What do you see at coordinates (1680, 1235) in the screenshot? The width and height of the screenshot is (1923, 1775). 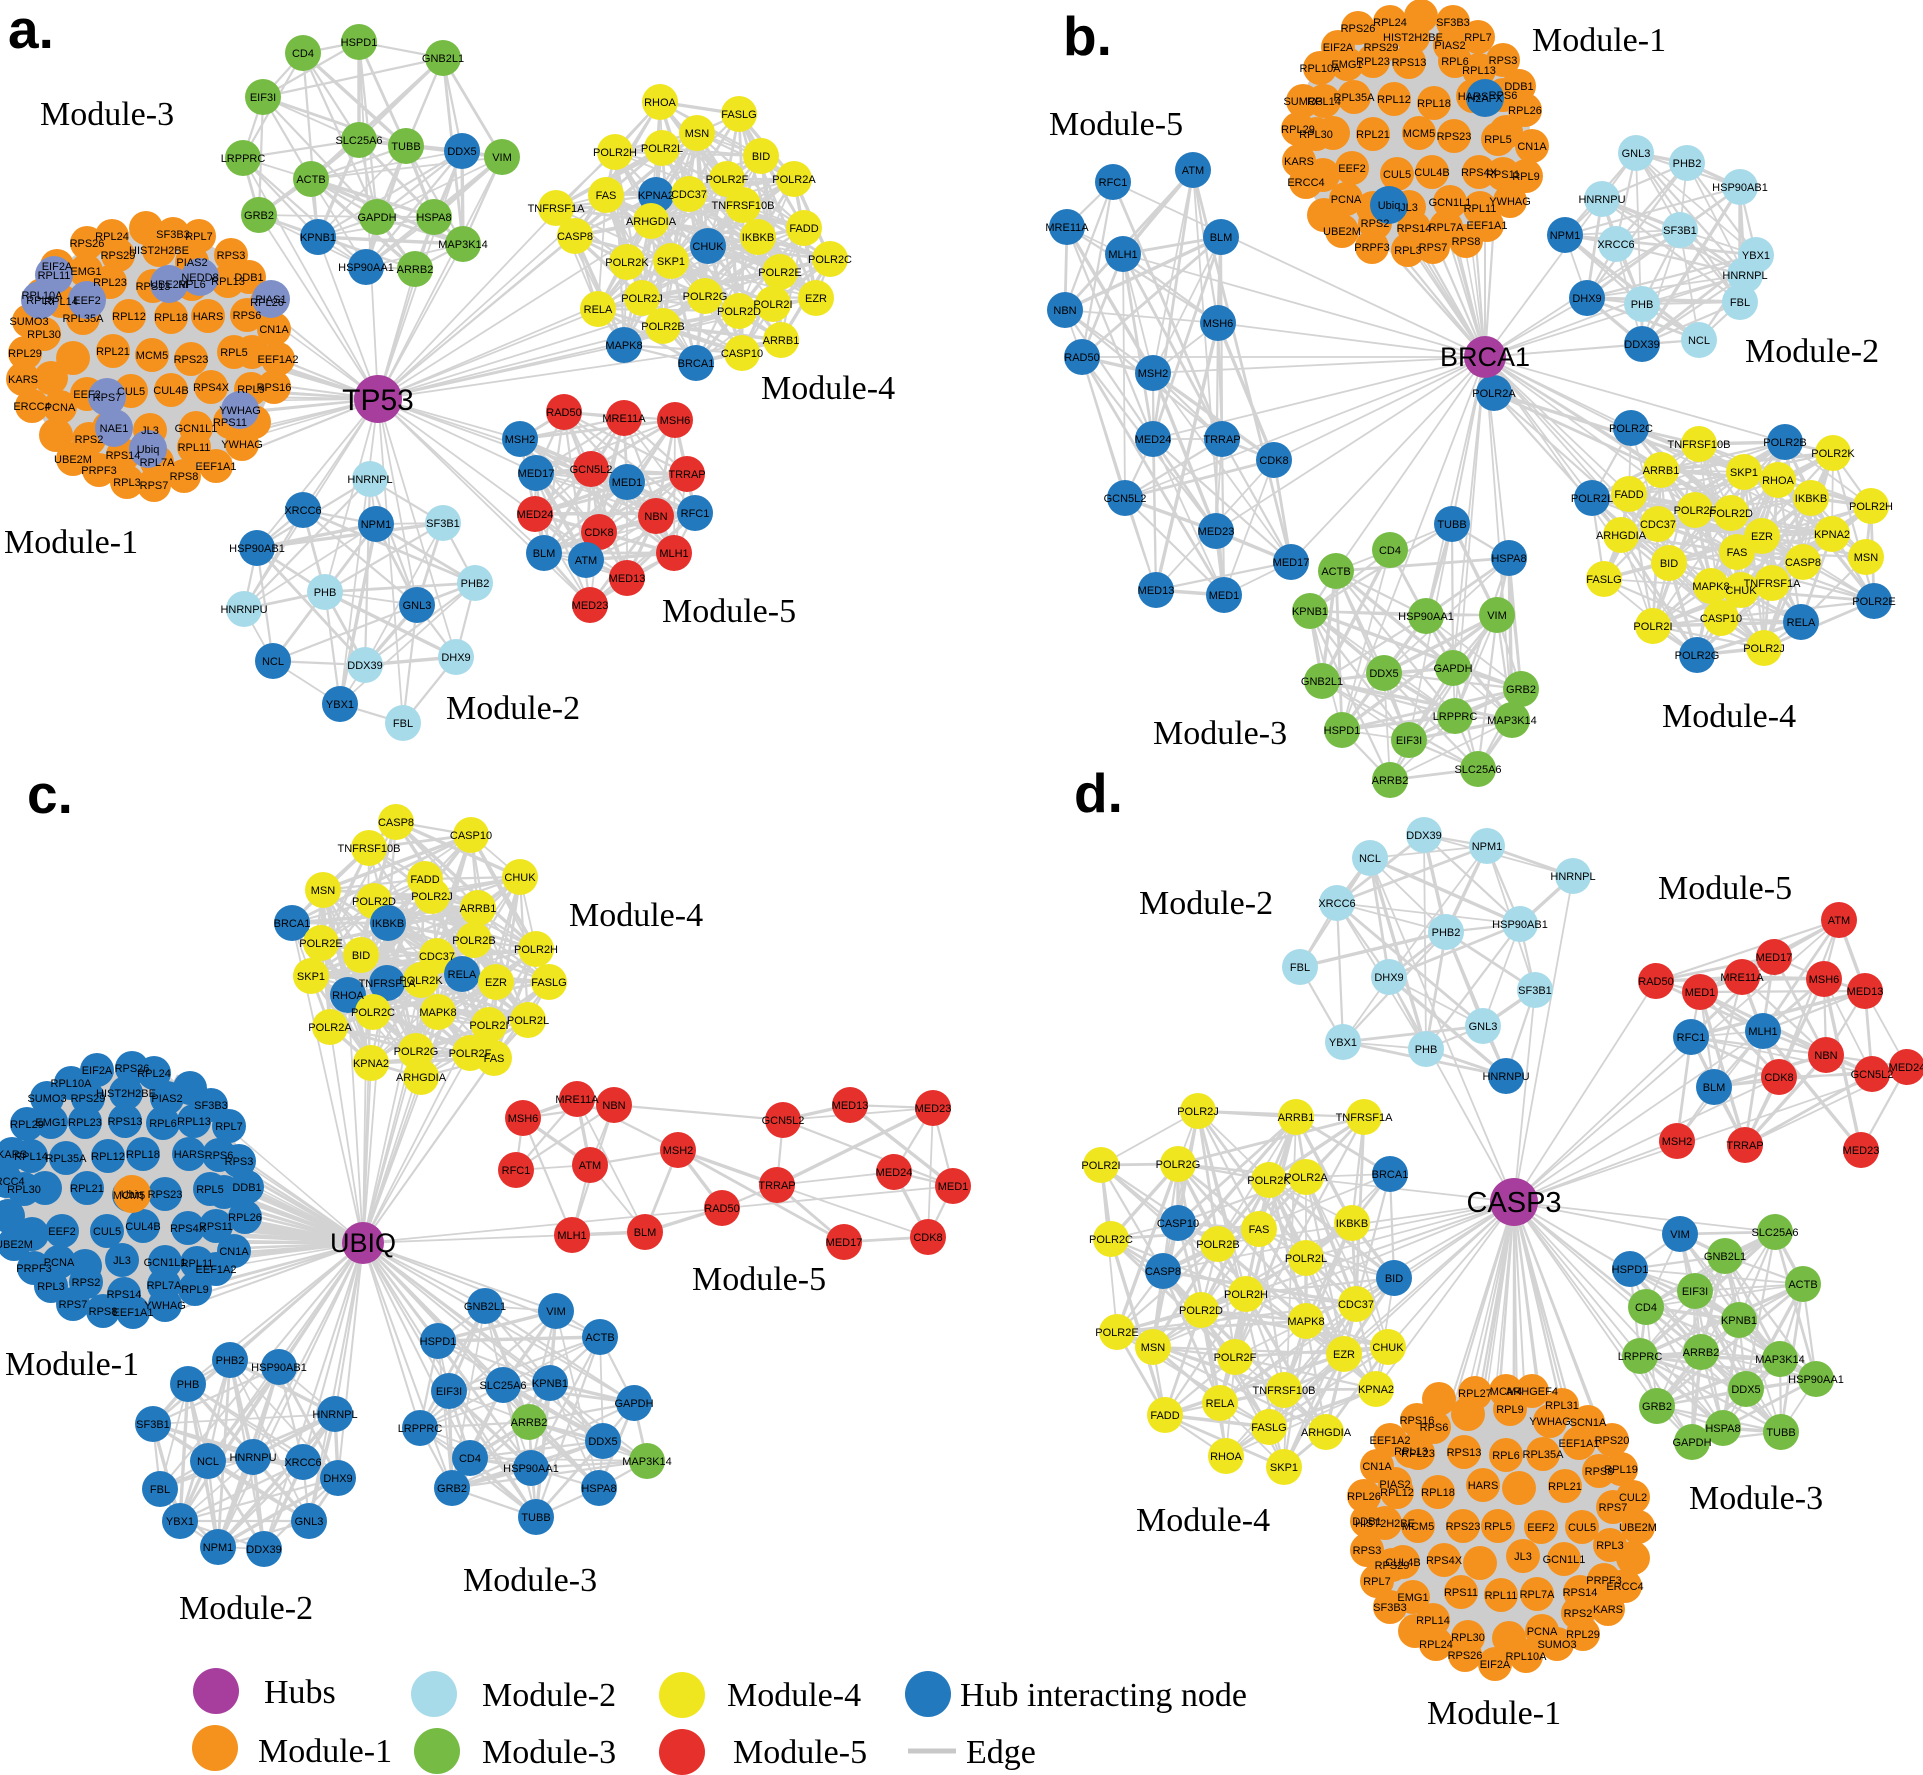 I see `svg-text: VIM` at bounding box center [1680, 1235].